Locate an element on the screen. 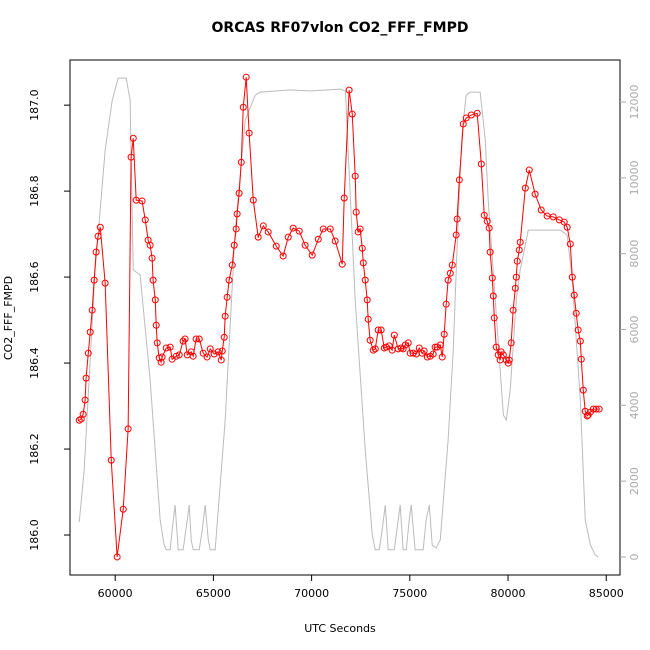 The height and width of the screenshot is (650, 650). x-tick-label: 80000 is located at coordinates (508, 593).